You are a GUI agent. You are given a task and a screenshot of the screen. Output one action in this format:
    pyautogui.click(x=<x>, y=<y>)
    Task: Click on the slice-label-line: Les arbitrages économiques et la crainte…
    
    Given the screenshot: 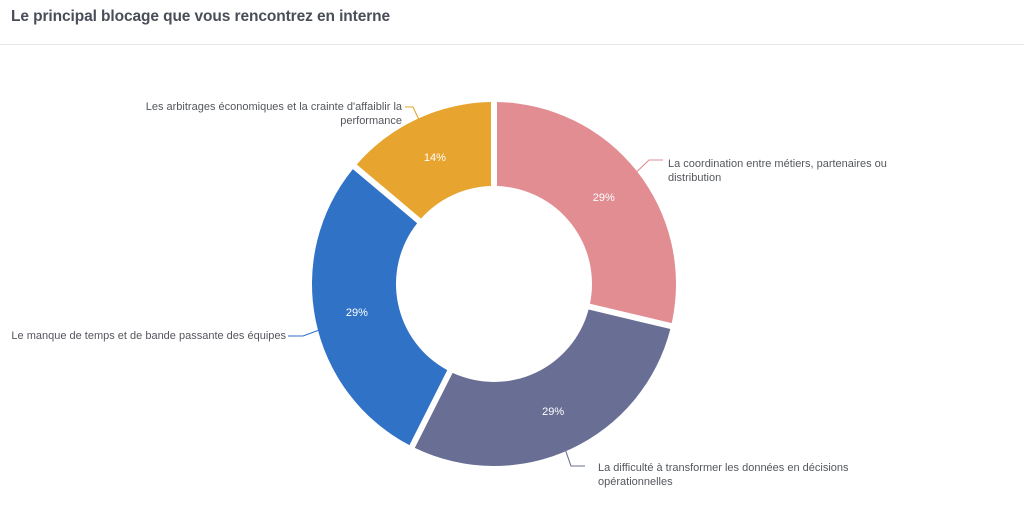 What is the action you would take?
    pyautogui.click(x=273, y=107)
    